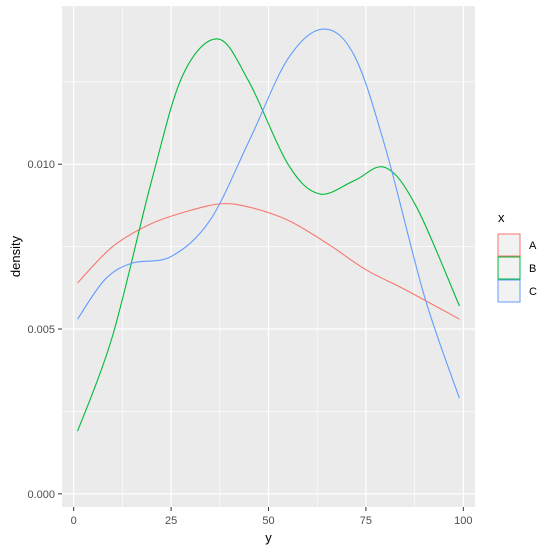 The width and height of the screenshot is (553, 552). What do you see at coordinates (532, 269) in the screenshot?
I see `legend-label-b: B` at bounding box center [532, 269].